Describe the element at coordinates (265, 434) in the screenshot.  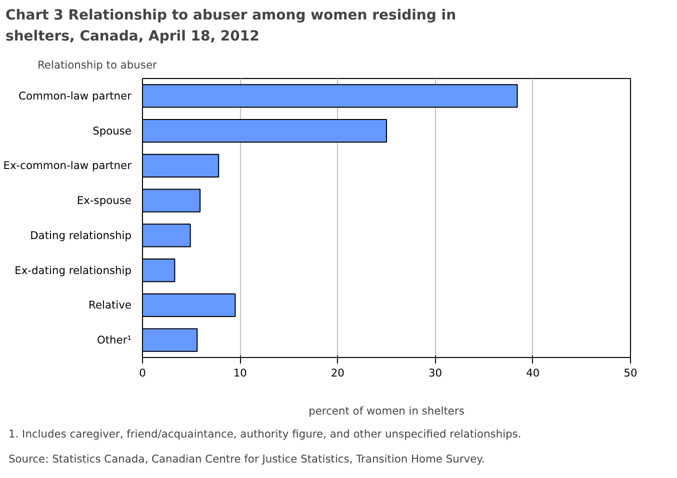
I see `text: 1. Includes caregiver, friend/acquaintance, authority figure, and other unspecified relationships.` at that location.